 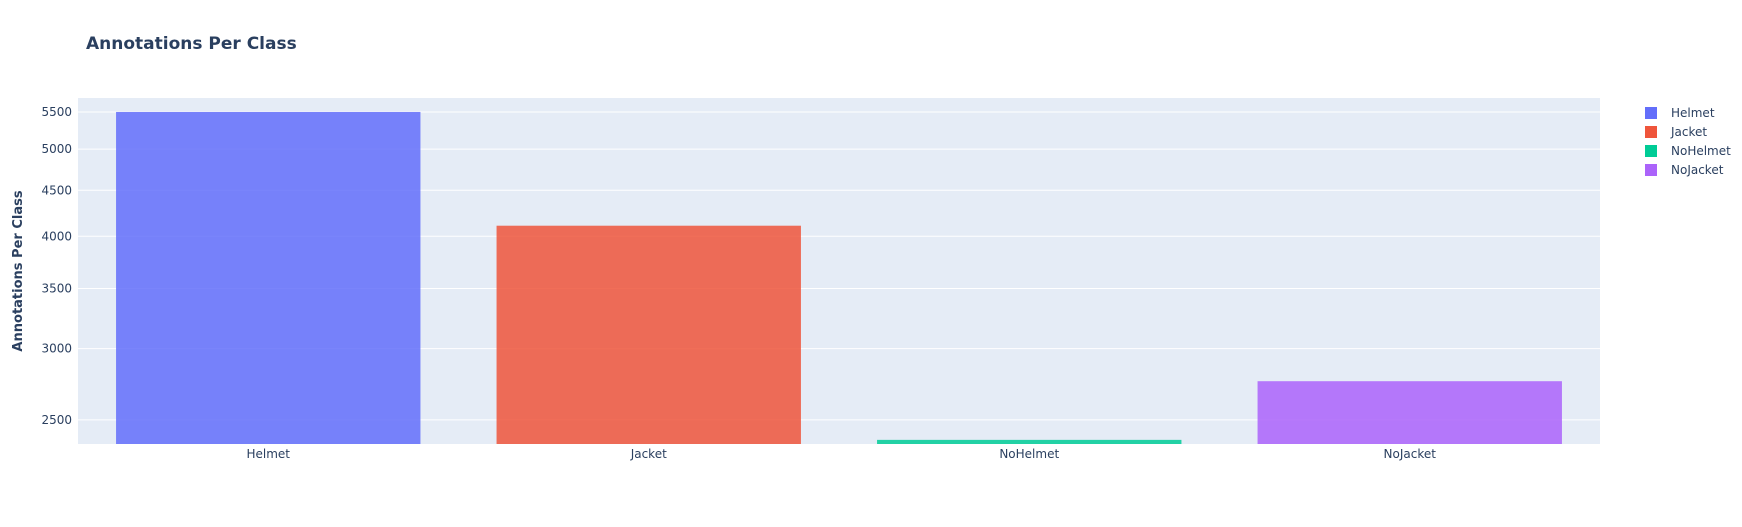 What do you see at coordinates (56, 420) in the screenshot?
I see `y-tick-label: 2500` at bounding box center [56, 420].